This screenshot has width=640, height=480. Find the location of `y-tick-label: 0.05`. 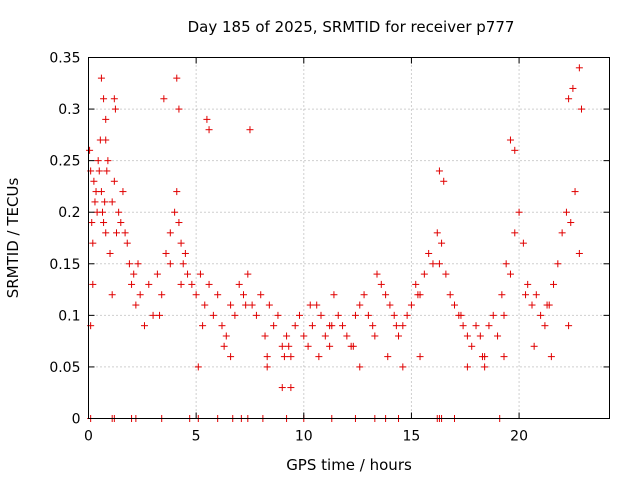

y-tick-label: 0.05 is located at coordinates (64, 368).